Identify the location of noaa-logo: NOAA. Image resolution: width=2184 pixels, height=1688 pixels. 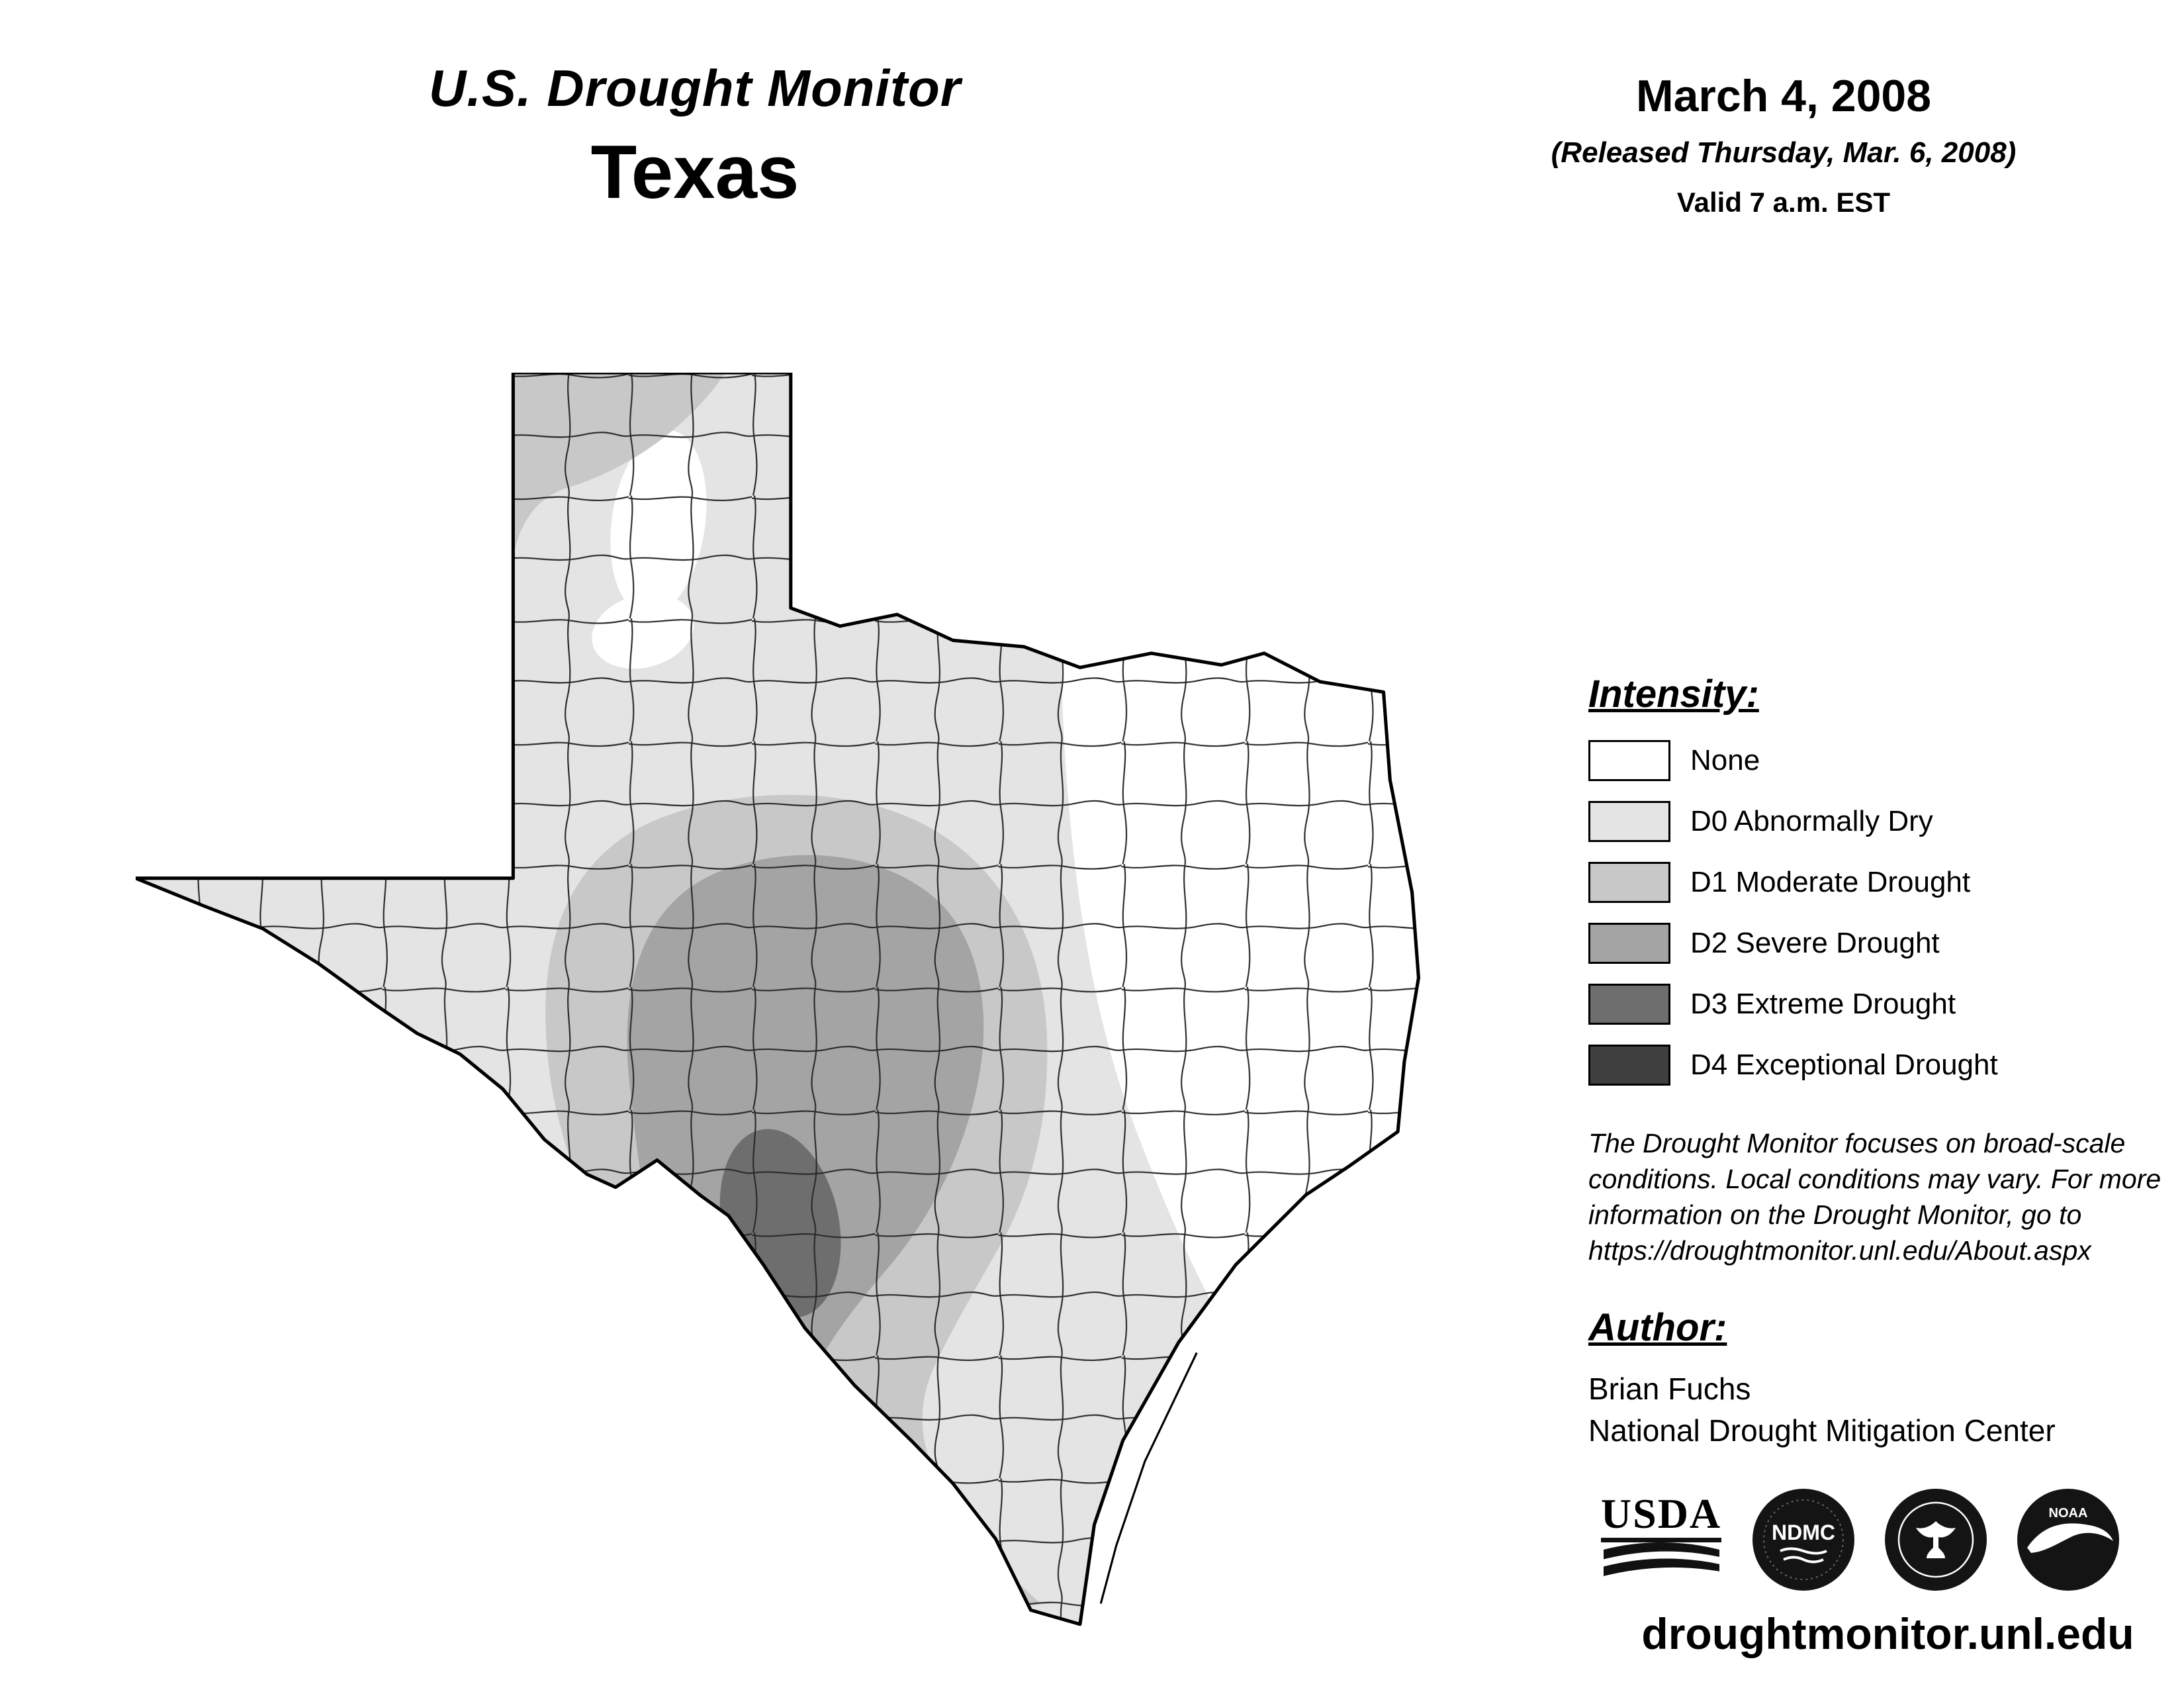
(2068, 1539).